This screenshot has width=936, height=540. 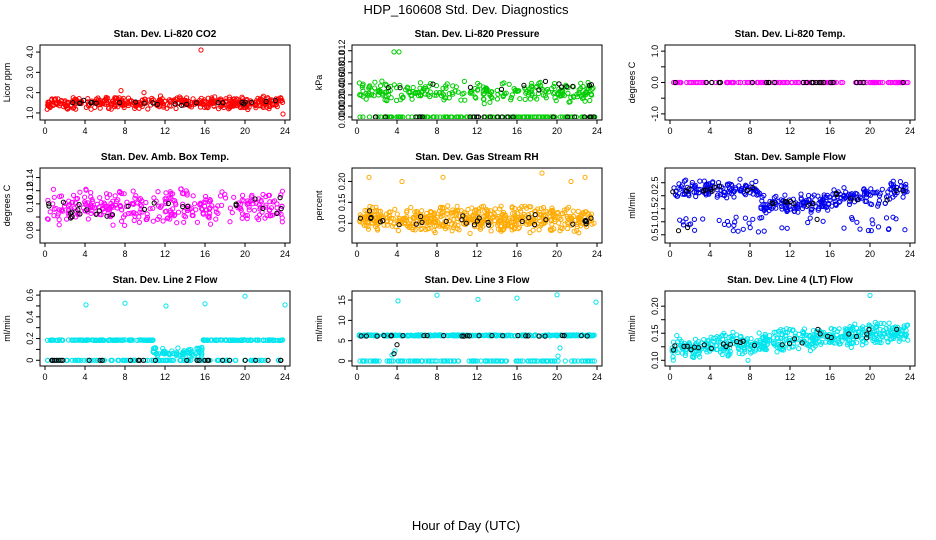 I want to click on y-axis-label: ml/min, so click(x=632, y=328).